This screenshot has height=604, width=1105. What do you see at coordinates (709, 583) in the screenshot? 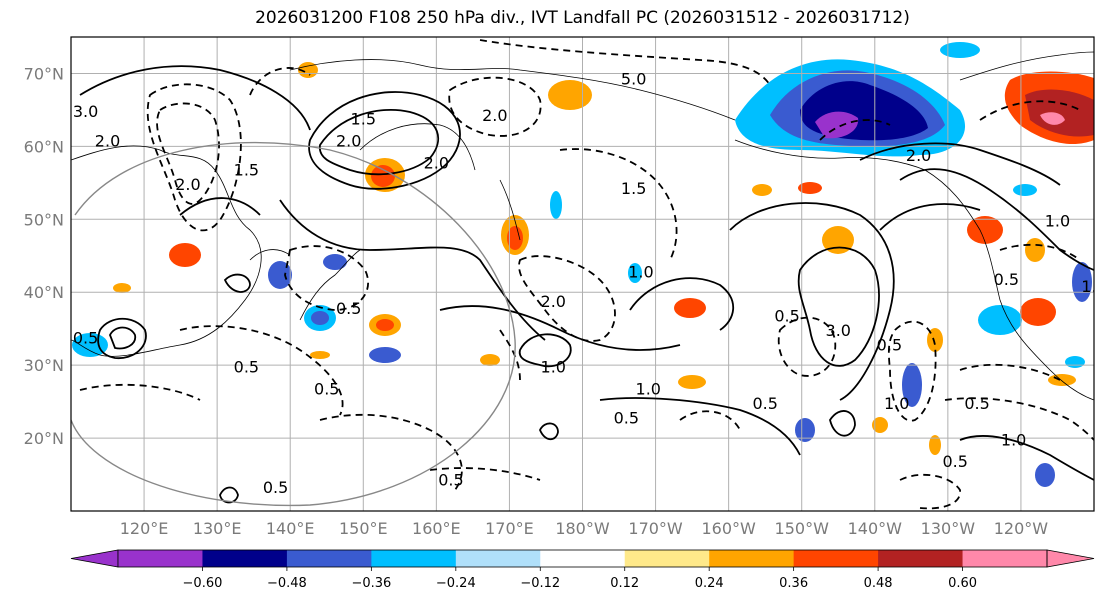
I see `colorbar-tick-label: 0.24` at bounding box center [709, 583].